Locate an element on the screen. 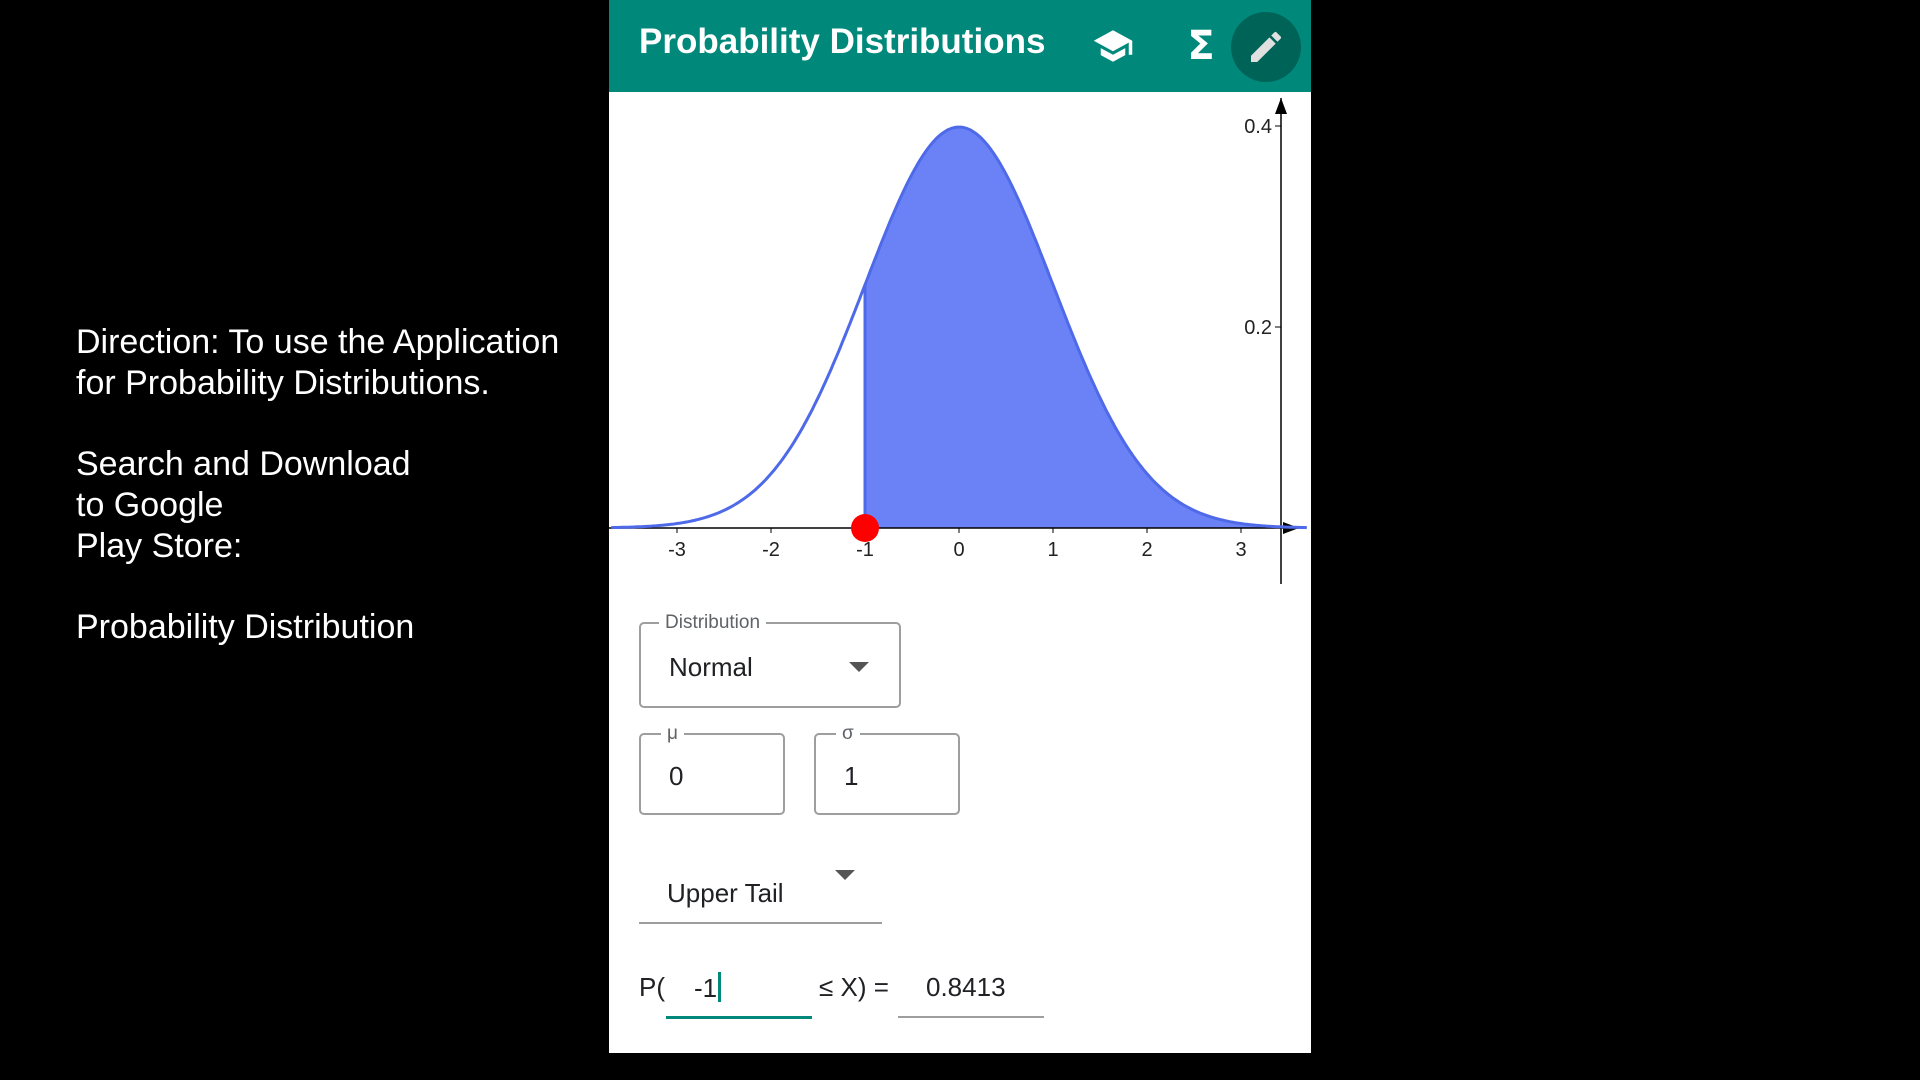 The width and height of the screenshot is (1920, 1080). learn-button is located at coordinates (1113, 46).